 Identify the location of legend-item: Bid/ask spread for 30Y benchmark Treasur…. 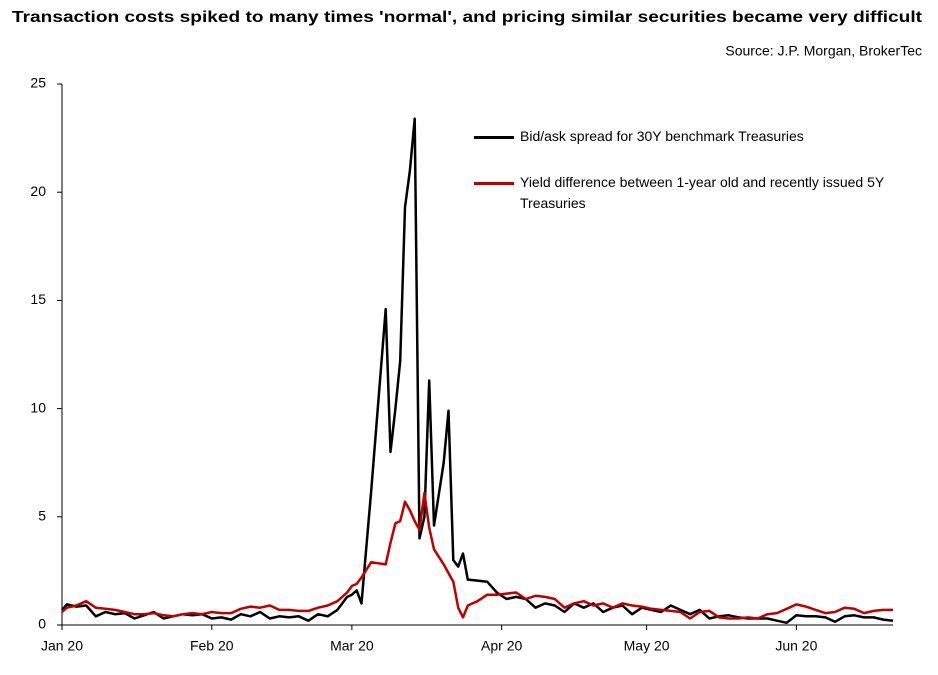
(694, 136).